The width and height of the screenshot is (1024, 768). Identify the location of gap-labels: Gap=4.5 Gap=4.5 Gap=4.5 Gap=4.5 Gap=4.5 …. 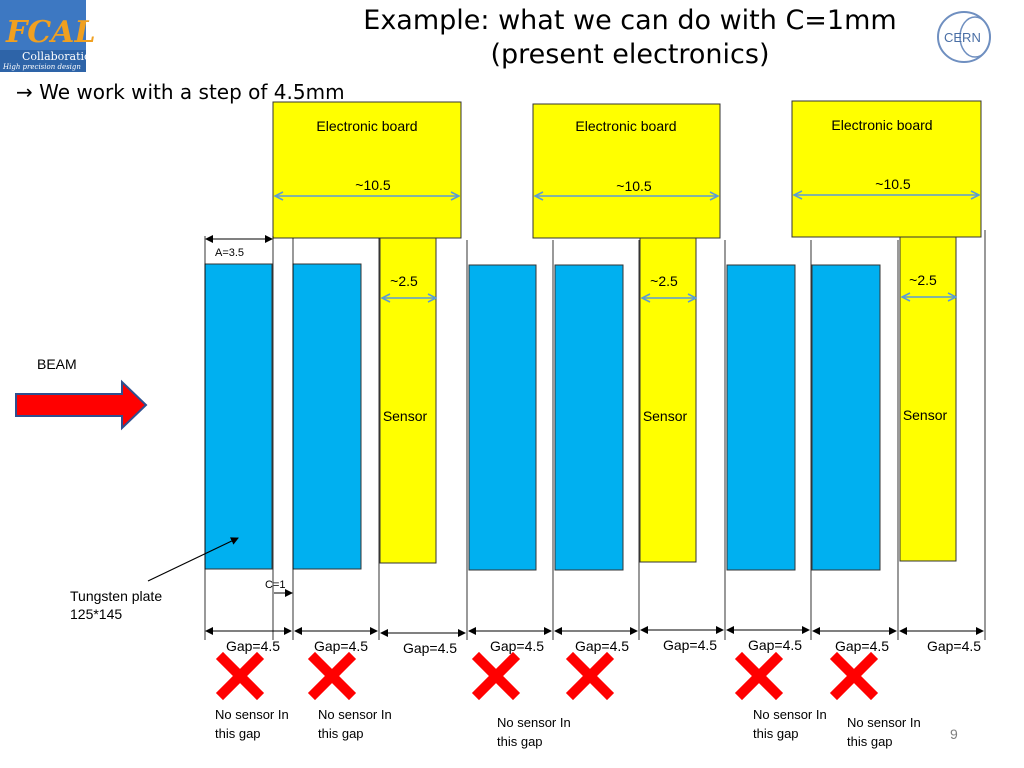
(603, 646).